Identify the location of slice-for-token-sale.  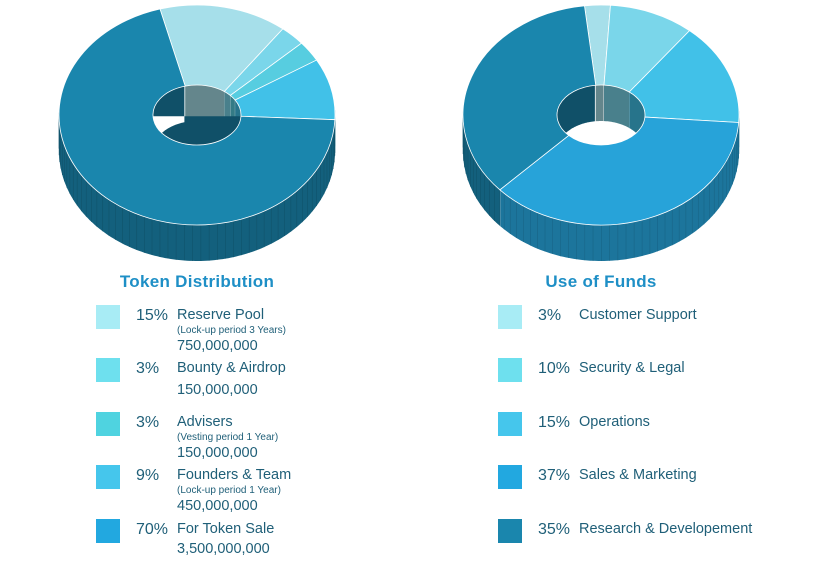
(197, 117).